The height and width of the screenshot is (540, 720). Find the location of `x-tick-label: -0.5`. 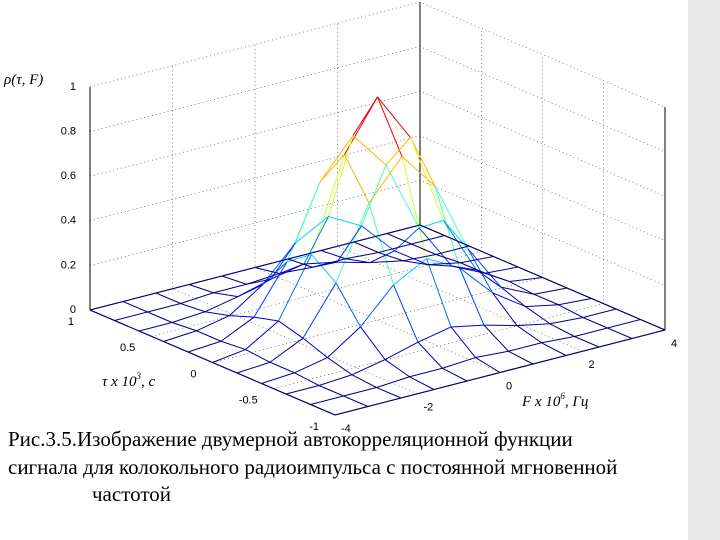

x-tick-label: -0.5 is located at coordinates (248, 401).